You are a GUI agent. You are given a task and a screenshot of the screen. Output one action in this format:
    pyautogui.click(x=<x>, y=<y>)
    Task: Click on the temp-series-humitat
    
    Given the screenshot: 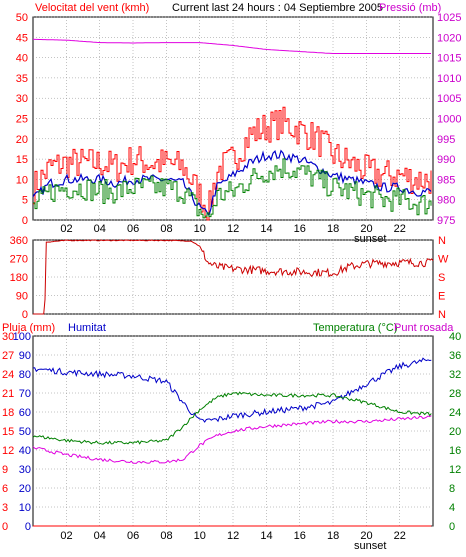 What is the action you would take?
    pyautogui.click(x=232, y=390)
    